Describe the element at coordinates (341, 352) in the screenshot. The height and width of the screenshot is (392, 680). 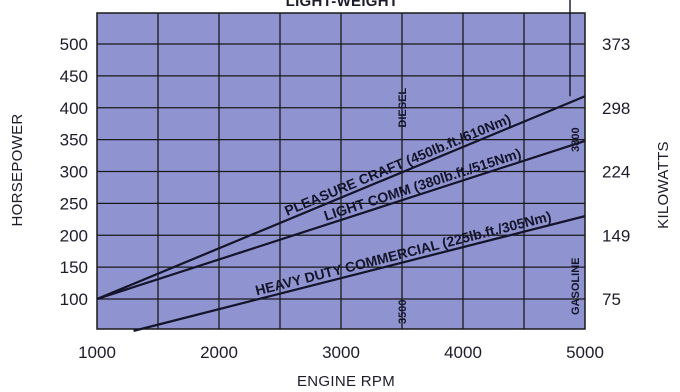
I see `x-tick-label: 3000` at that location.